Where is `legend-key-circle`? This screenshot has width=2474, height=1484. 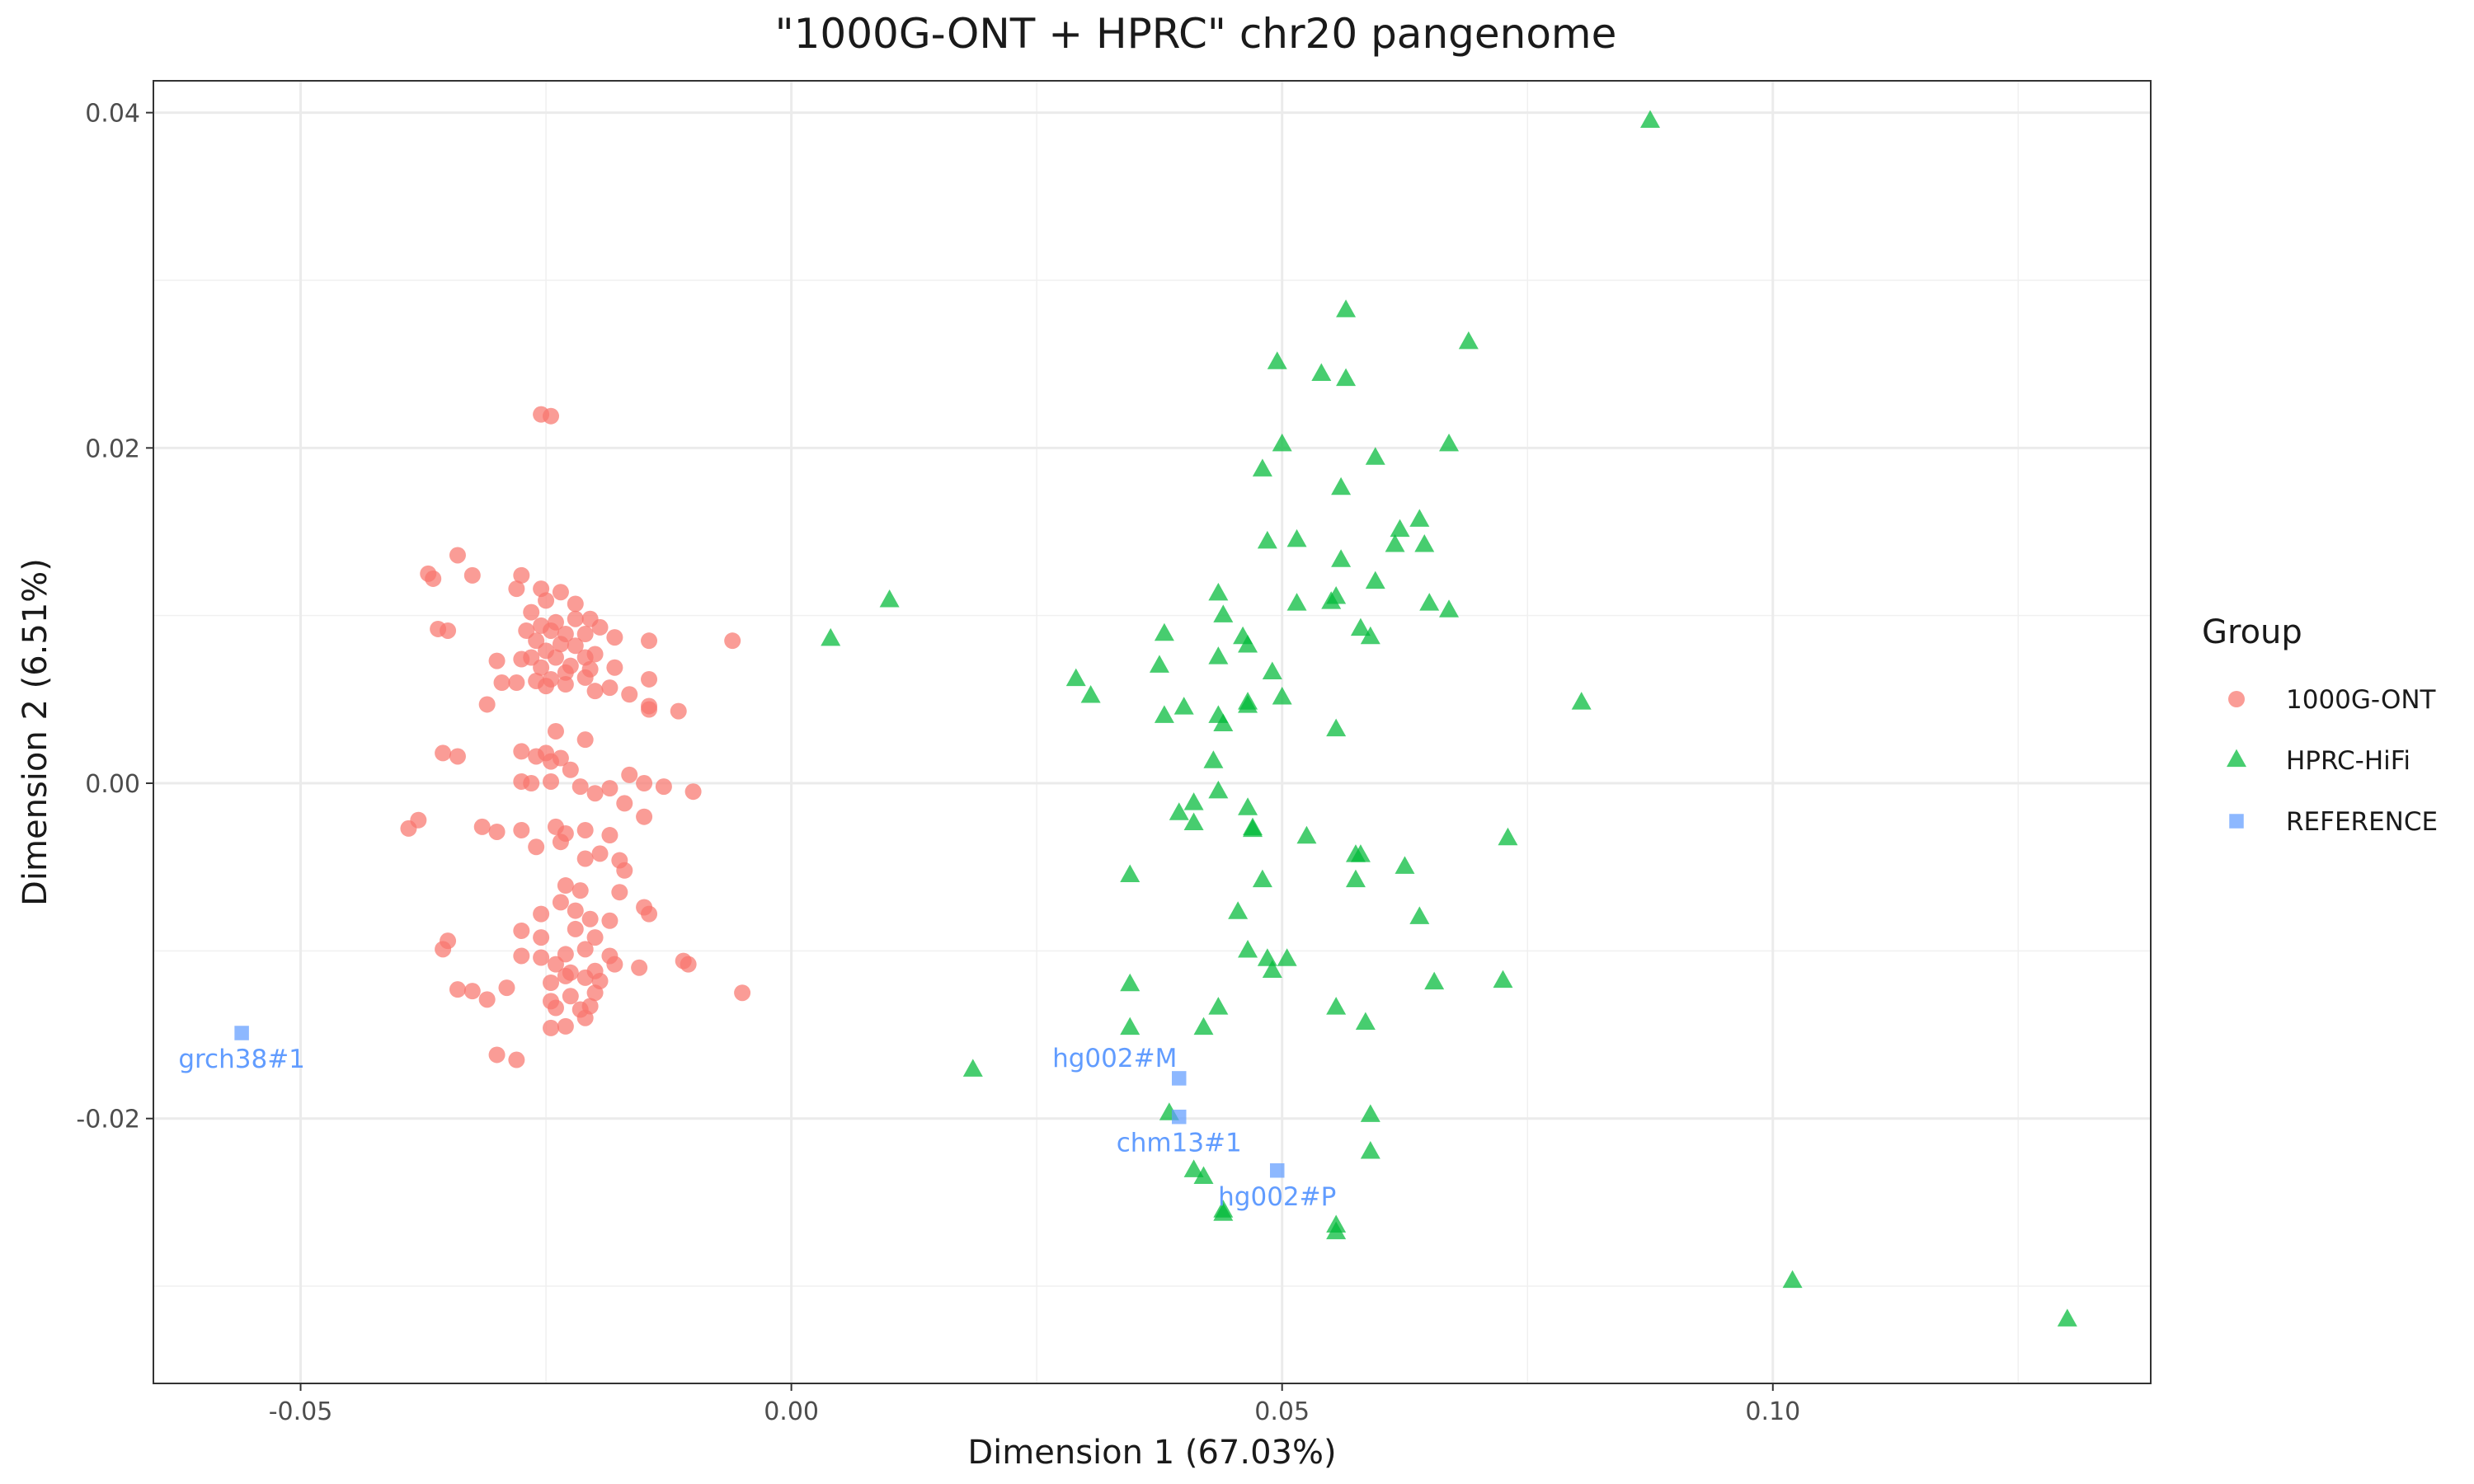 legend-key-circle is located at coordinates (2236, 699).